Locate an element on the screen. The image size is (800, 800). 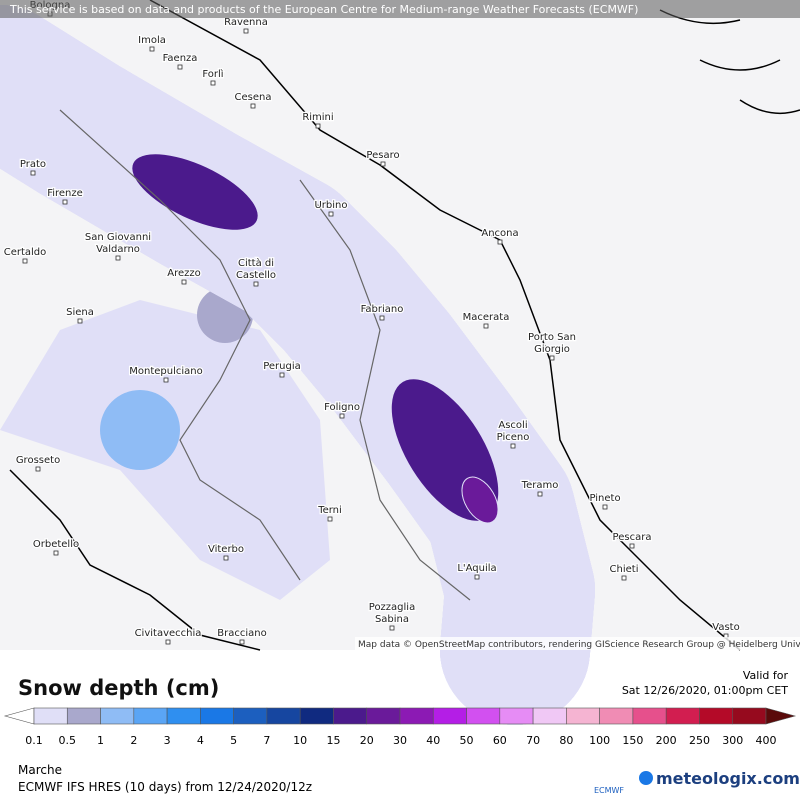
city-line: Città di is located at coordinates (256, 263).